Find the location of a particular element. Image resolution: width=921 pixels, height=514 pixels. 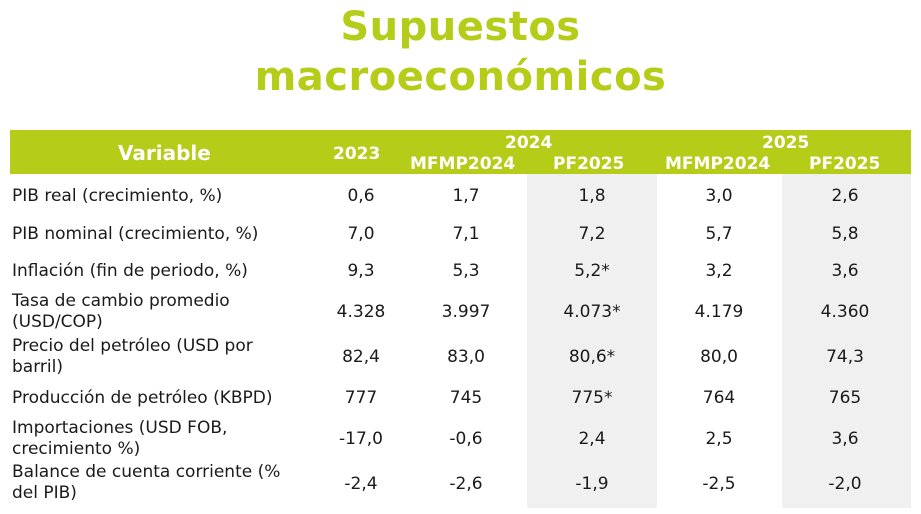

value-2024-pf: 5,2* is located at coordinates (592, 271).